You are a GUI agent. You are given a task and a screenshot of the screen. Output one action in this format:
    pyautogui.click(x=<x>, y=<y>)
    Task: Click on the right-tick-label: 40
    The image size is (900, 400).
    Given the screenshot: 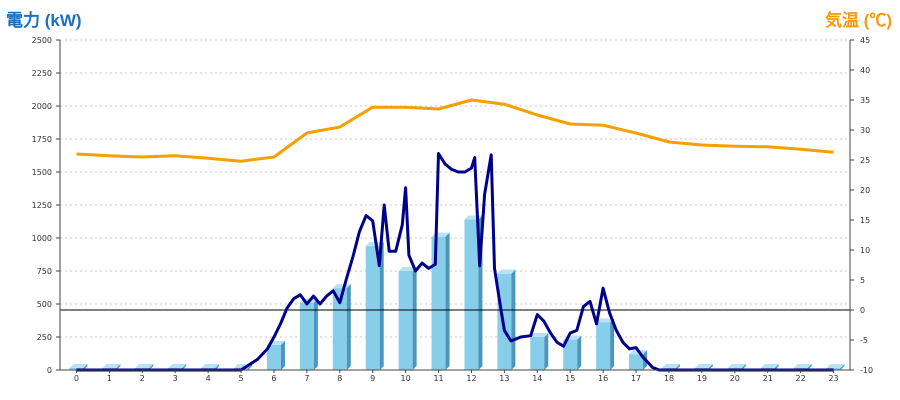 What is the action you would take?
    pyautogui.click(x=865, y=70)
    